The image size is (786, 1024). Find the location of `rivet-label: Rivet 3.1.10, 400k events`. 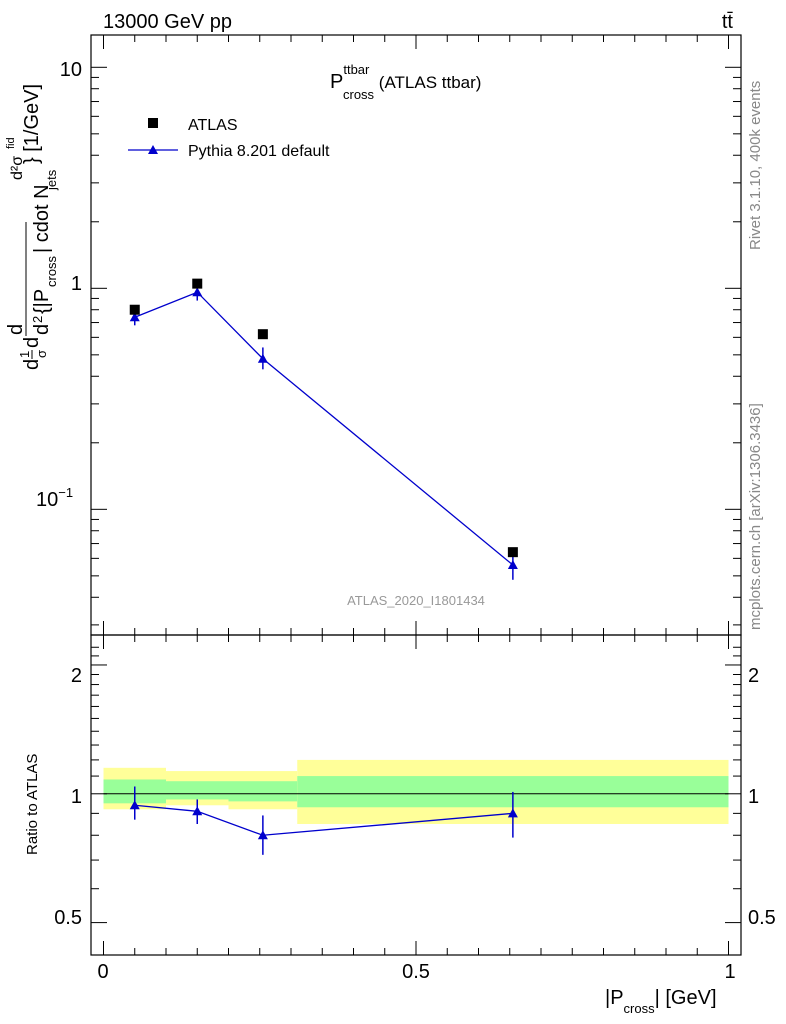

rivet-label: Rivet 3.1.10, 400k events is located at coordinates (755, 165).